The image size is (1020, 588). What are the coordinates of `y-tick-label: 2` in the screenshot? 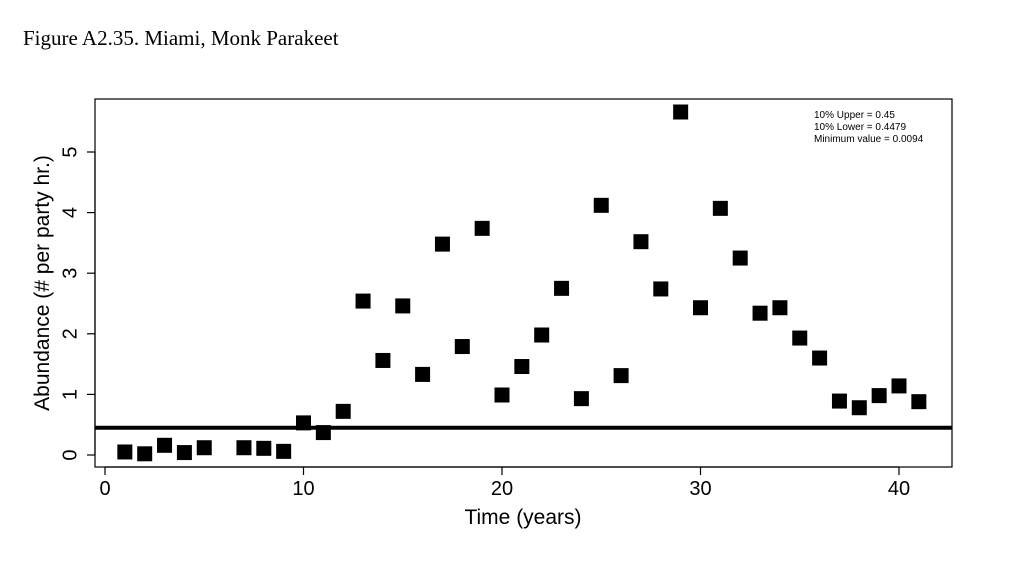 It's located at (70, 333).